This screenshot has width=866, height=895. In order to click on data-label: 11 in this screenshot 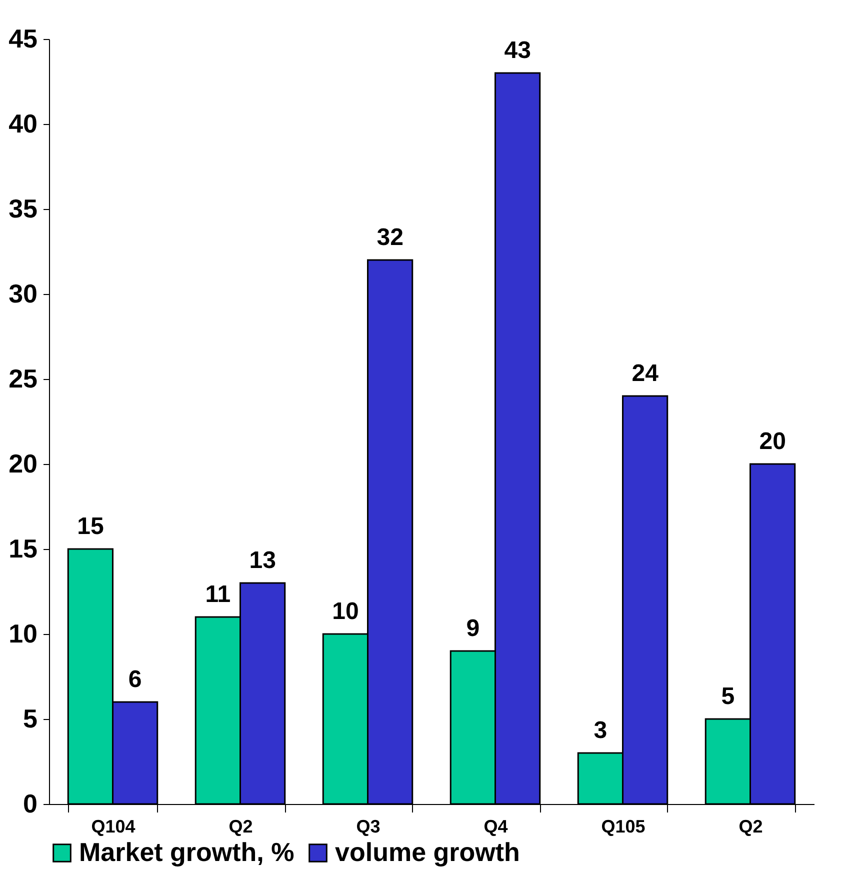, I will do `click(218, 594)`.